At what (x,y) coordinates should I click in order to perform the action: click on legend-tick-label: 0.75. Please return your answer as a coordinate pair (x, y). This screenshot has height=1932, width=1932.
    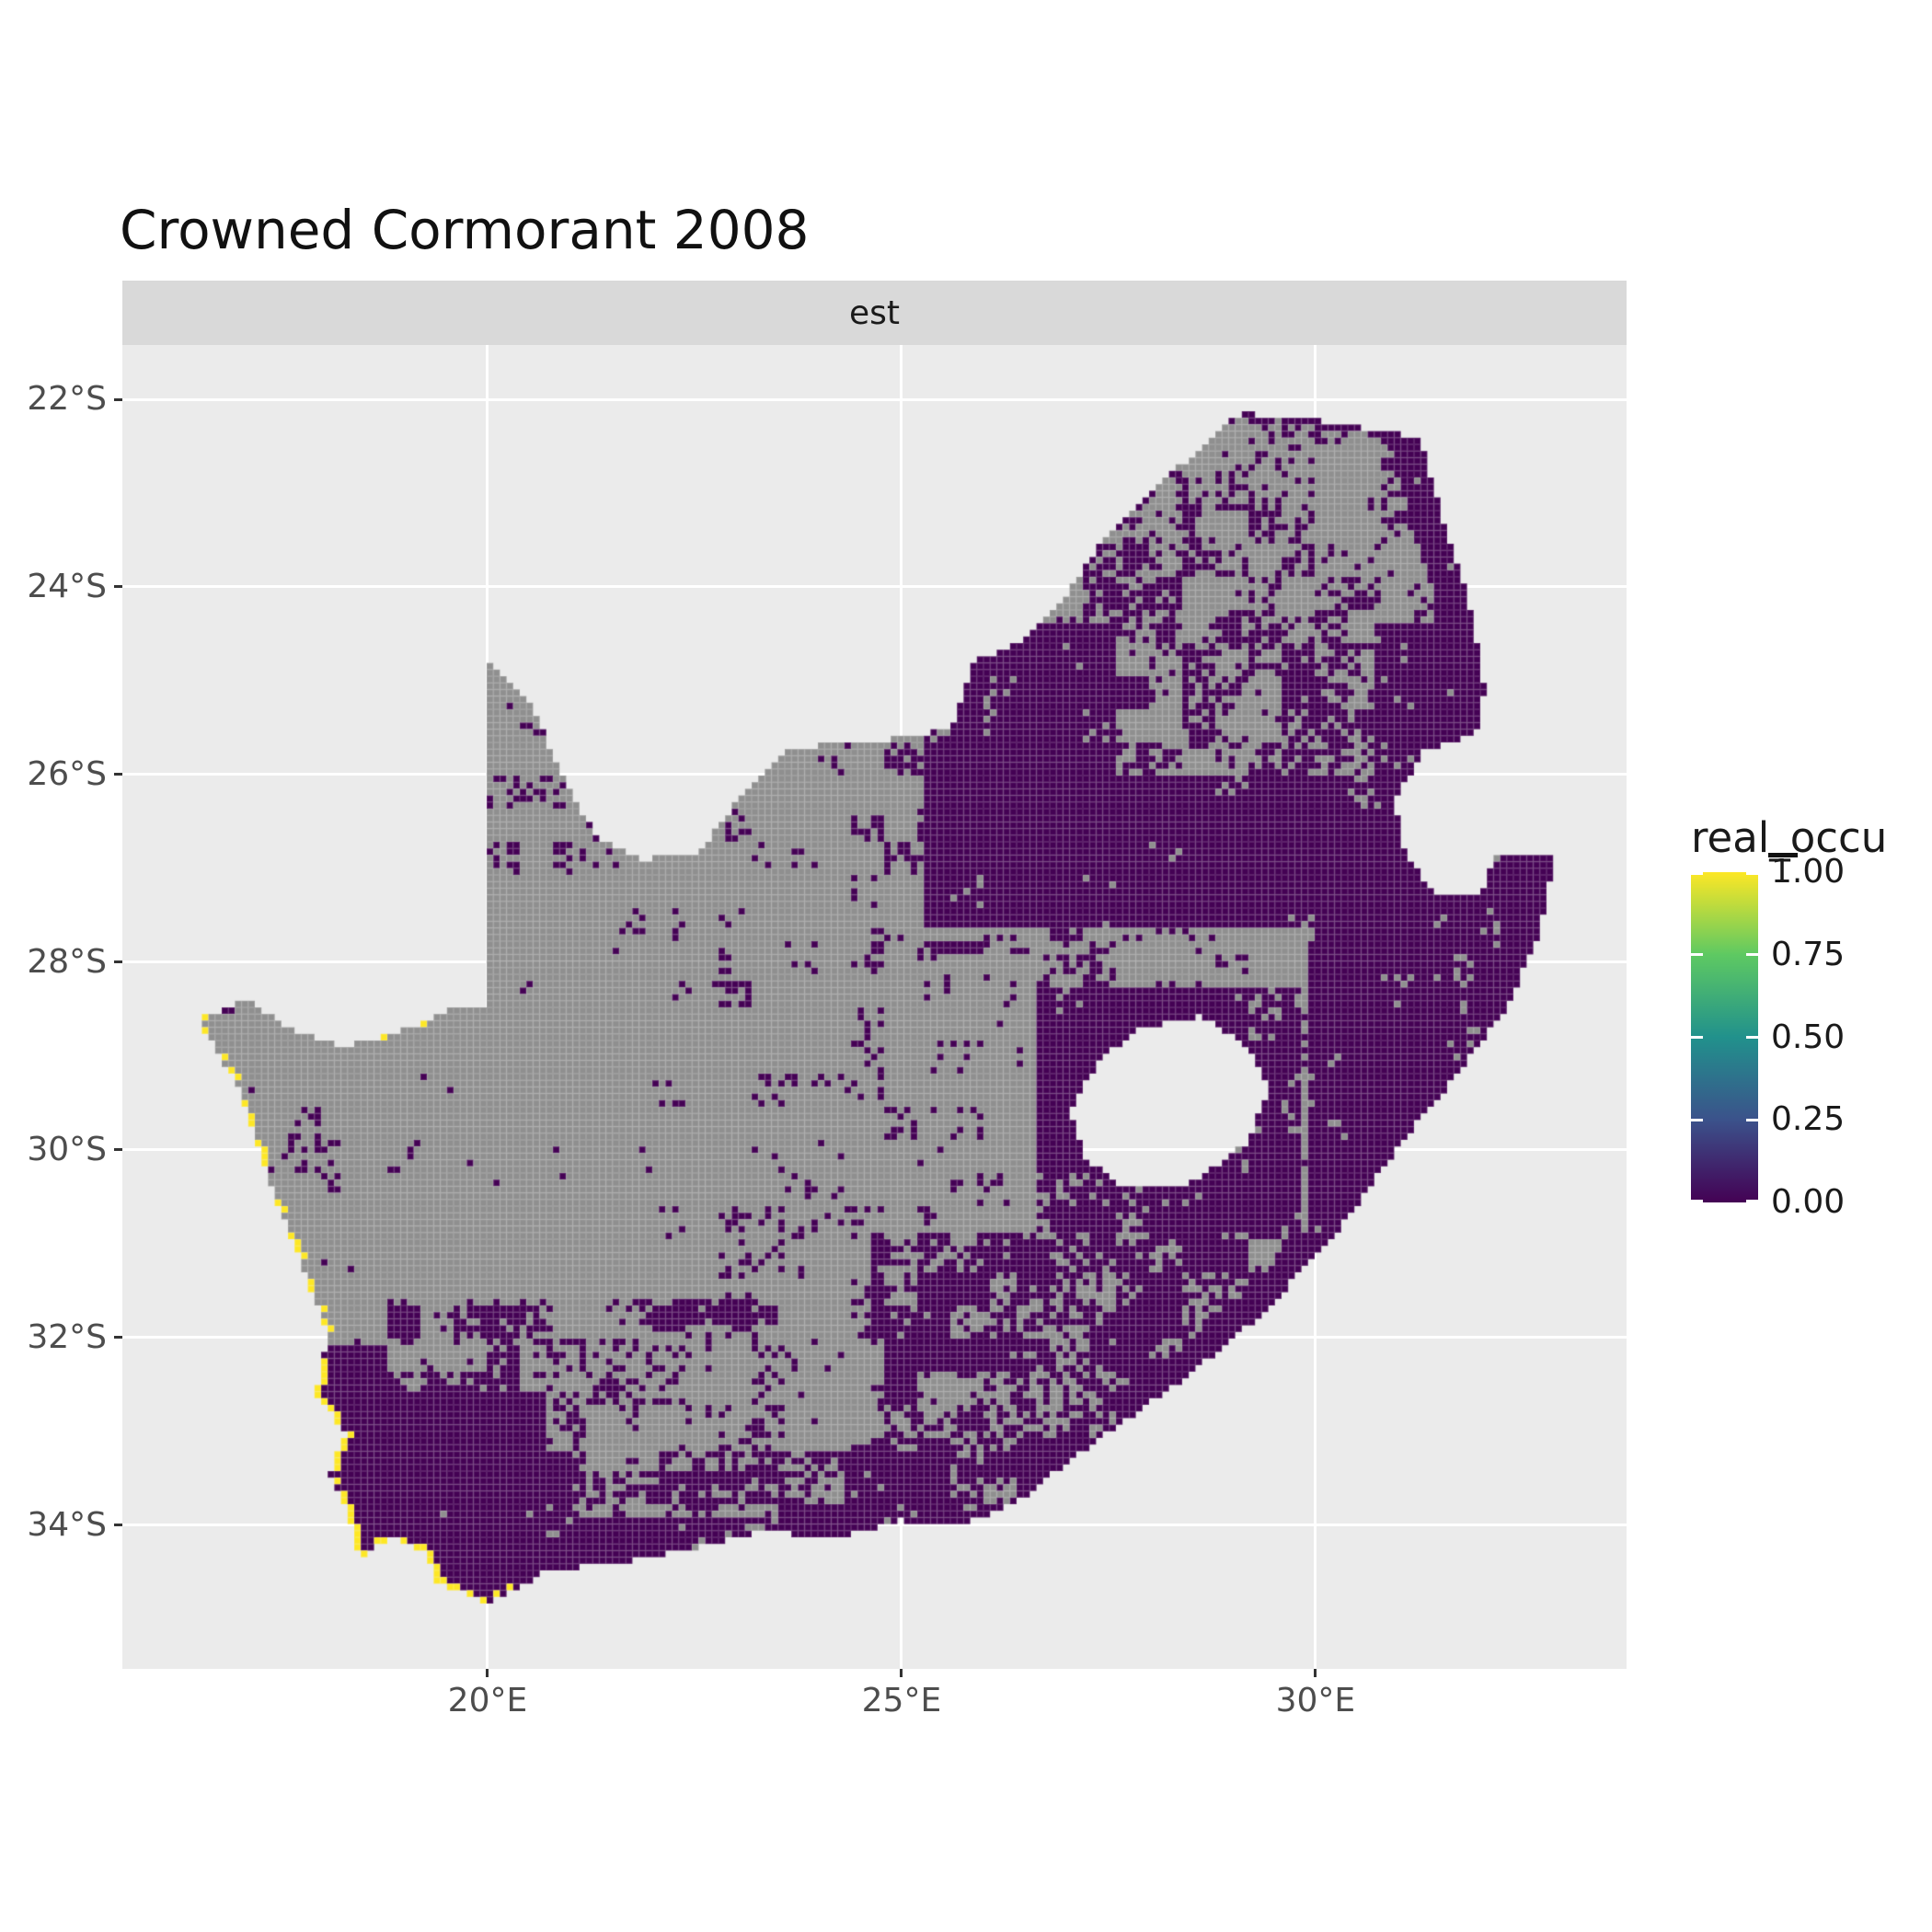
    Looking at the image, I should click on (1808, 954).